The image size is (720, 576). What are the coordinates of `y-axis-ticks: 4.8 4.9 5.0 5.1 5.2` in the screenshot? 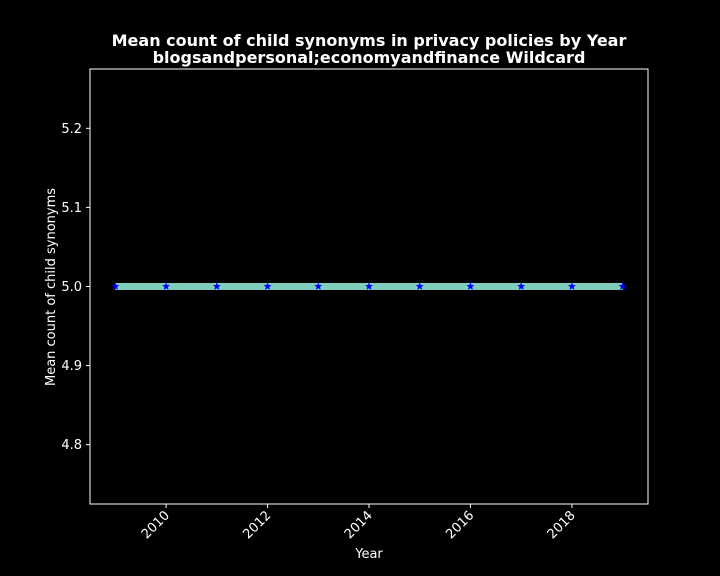 It's located at (75, 287).